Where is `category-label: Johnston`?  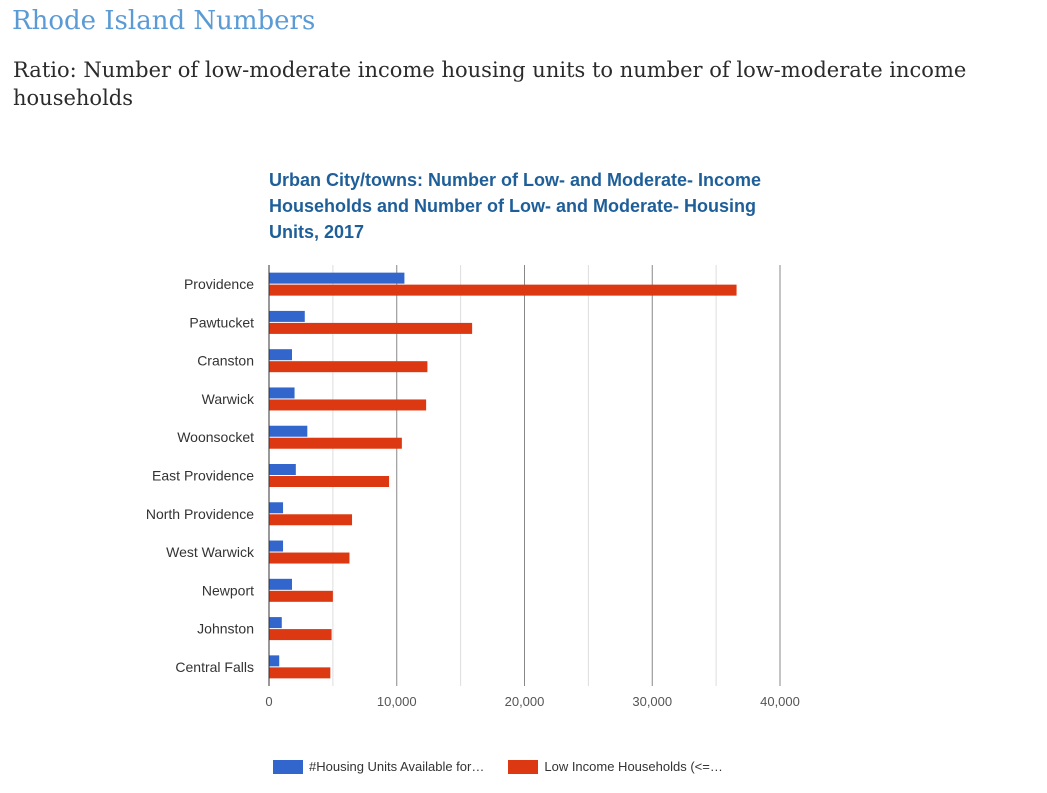 category-label: Johnston is located at coordinates (225, 629).